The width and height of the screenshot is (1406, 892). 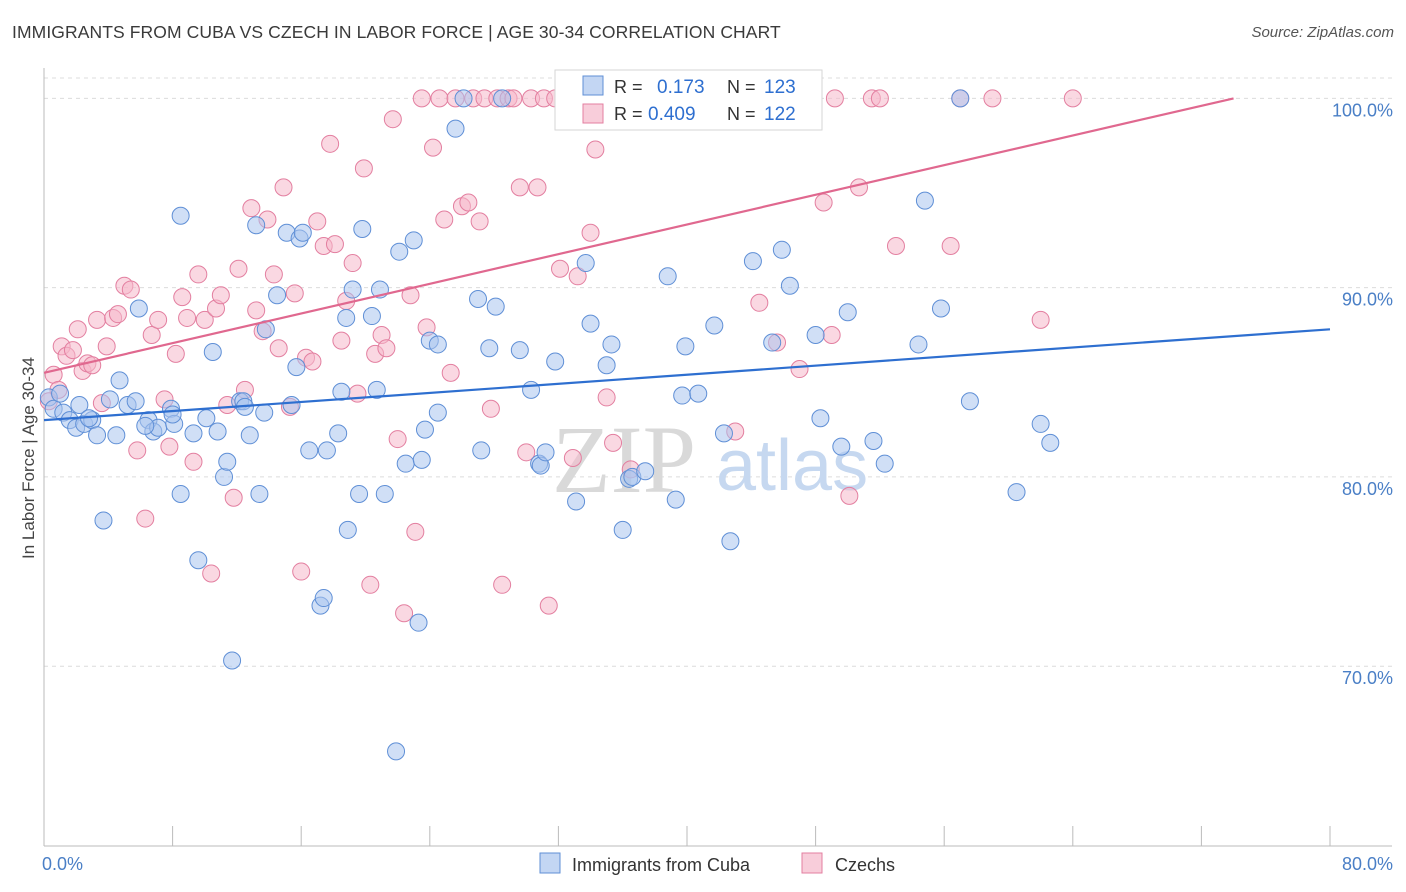 What do you see at coordinates (628, 114) in the screenshot?
I see `stats-r-label-pink: R =` at bounding box center [628, 114].